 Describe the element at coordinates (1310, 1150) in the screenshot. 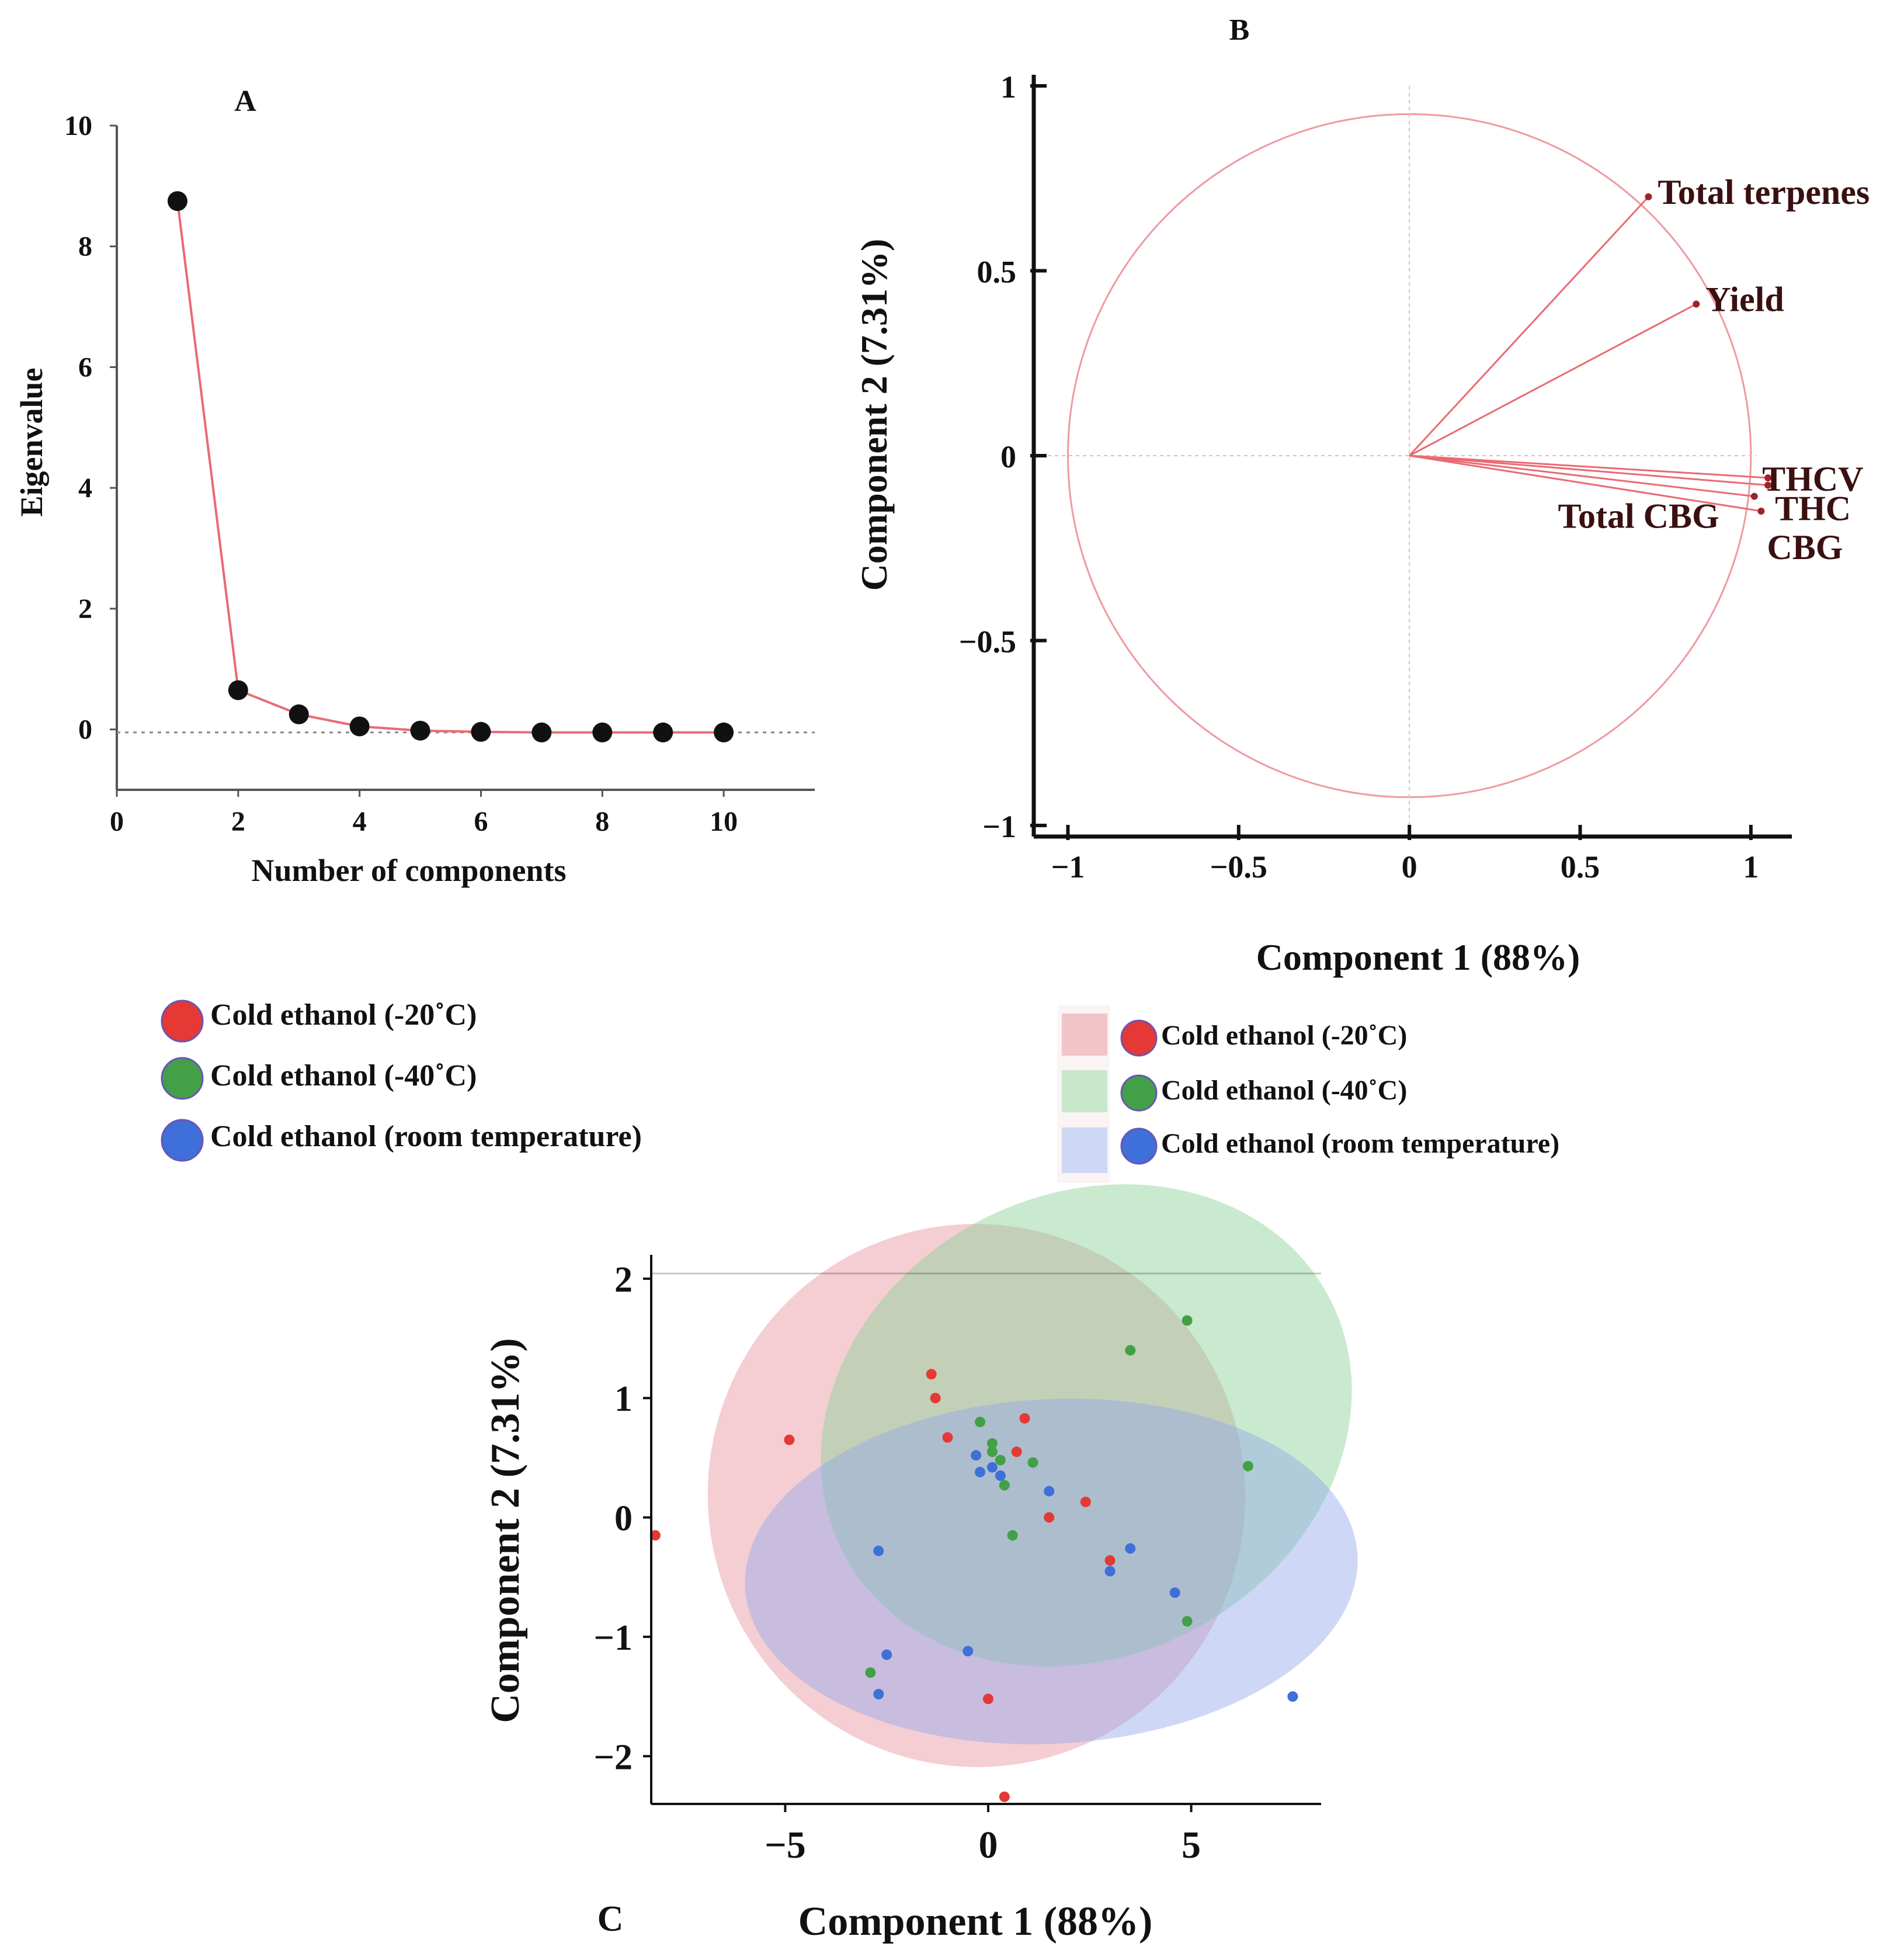

I see `legend-right-item: Cold ethanol (room temperature)` at that location.